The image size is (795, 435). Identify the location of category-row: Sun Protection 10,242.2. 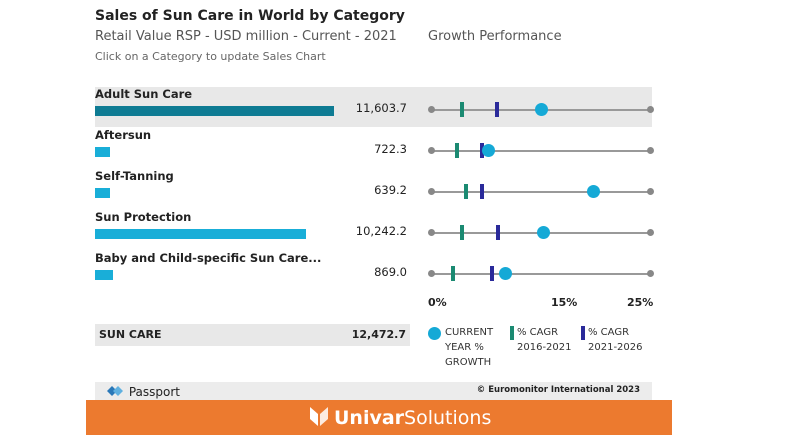
(374, 230).